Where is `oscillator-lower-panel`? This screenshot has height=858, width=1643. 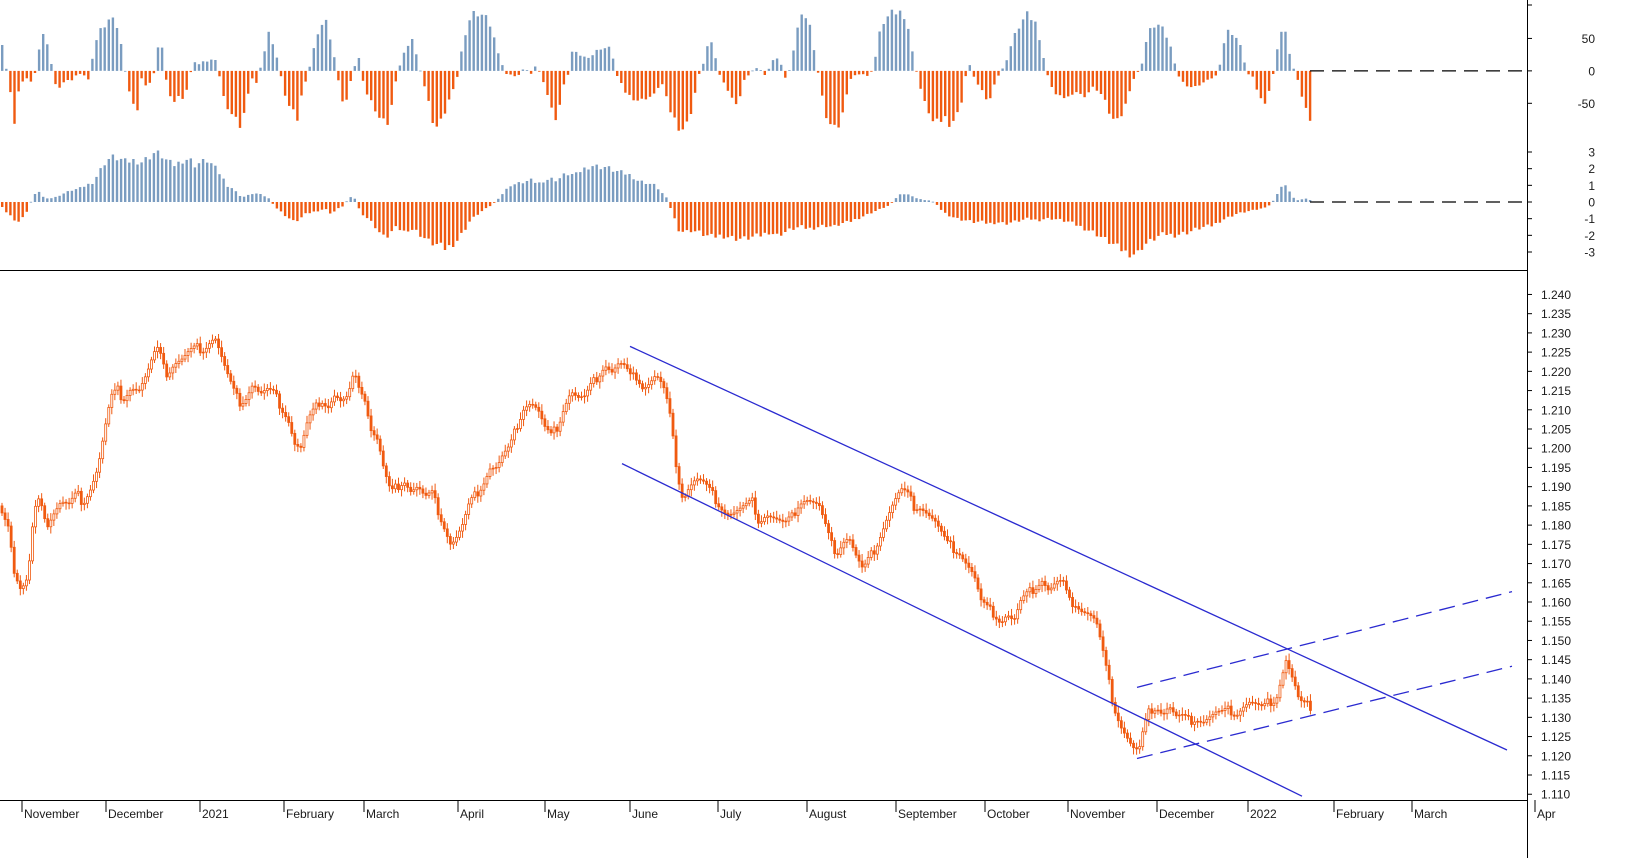
oscillator-lower-panel is located at coordinates (764, 204).